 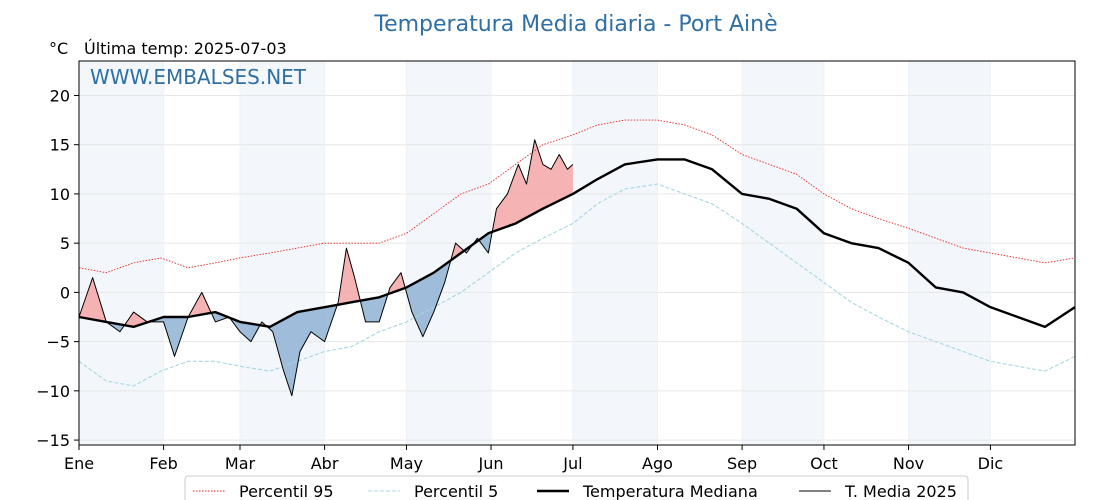 I want to click on month-band-may, so click(x=449, y=253).